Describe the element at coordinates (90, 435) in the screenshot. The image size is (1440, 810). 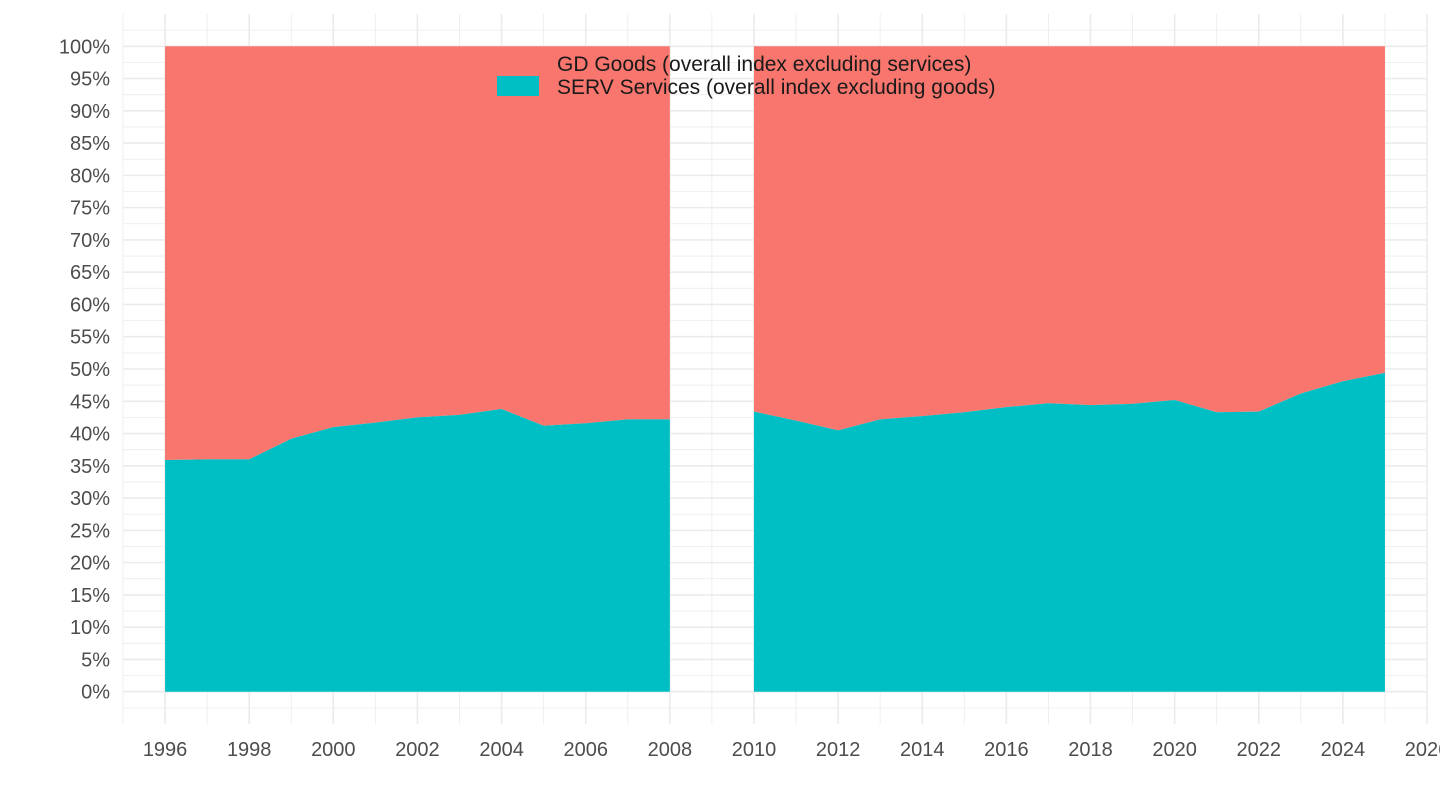
I see `y-tick-label: 40%` at that location.